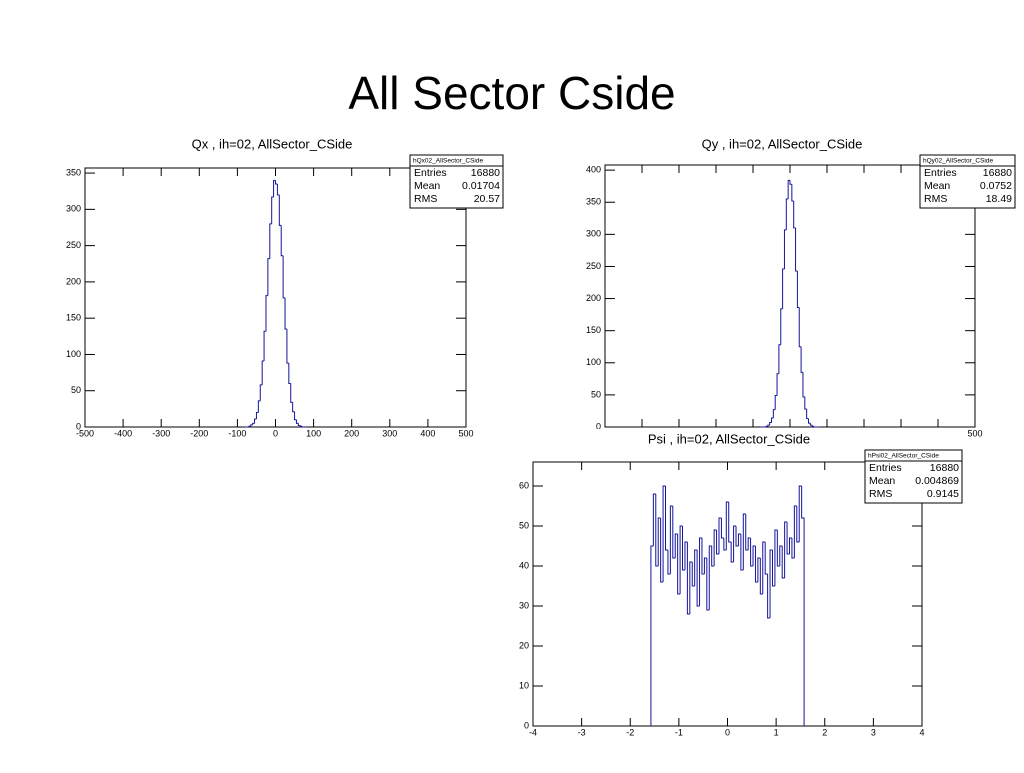  Describe the element at coordinates (389, 433) in the screenshot. I see `x-tick-label: 300` at that location.